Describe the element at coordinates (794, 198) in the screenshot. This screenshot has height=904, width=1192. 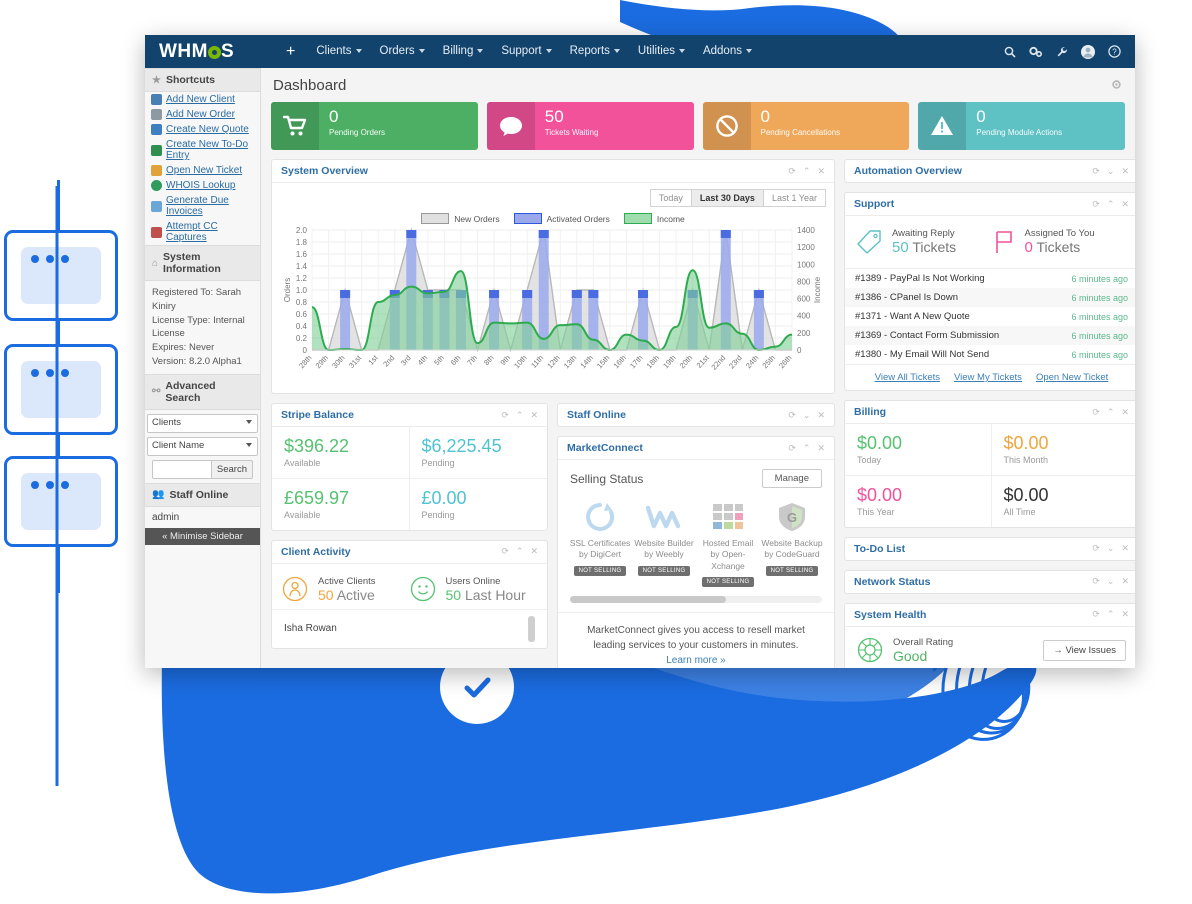
I see `range-last-1-year: Last 1 Year` at that location.